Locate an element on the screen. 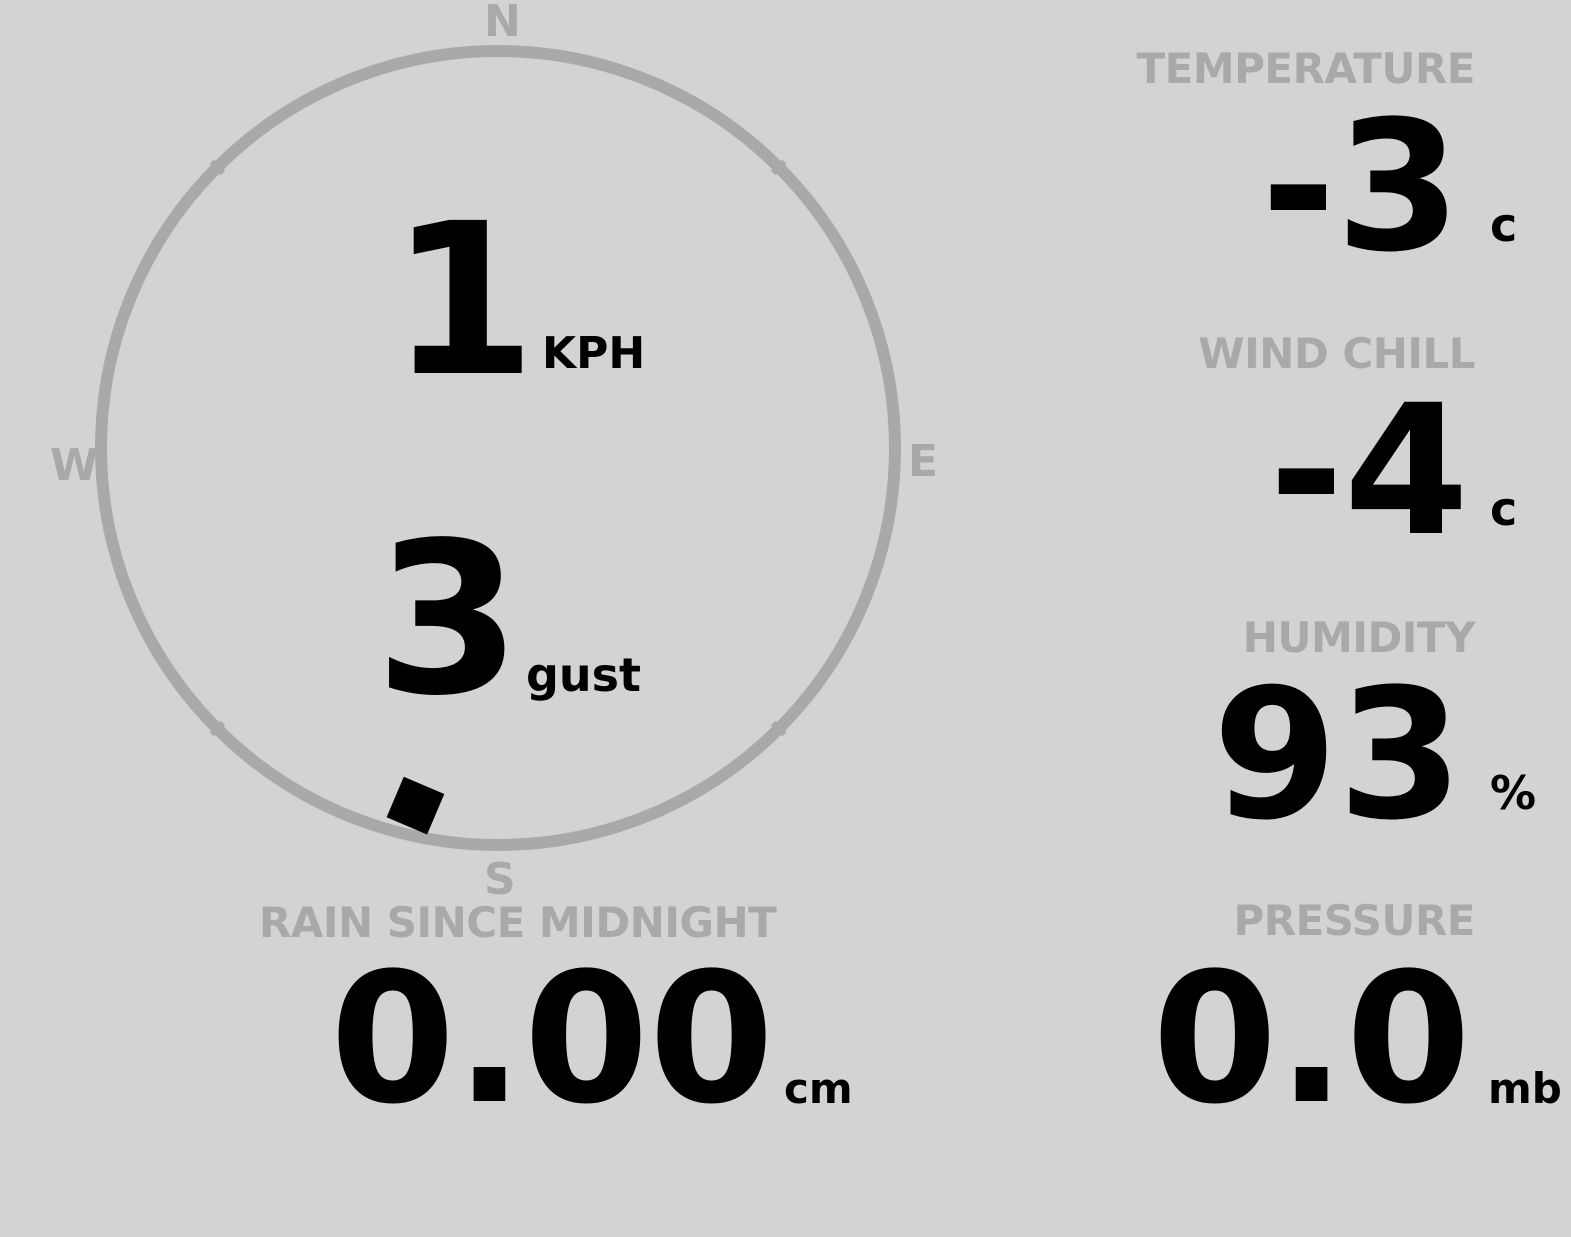 The height and width of the screenshot is (1237, 1571). pressure-card: PRESSURE is located at coordinates (1354, 921).